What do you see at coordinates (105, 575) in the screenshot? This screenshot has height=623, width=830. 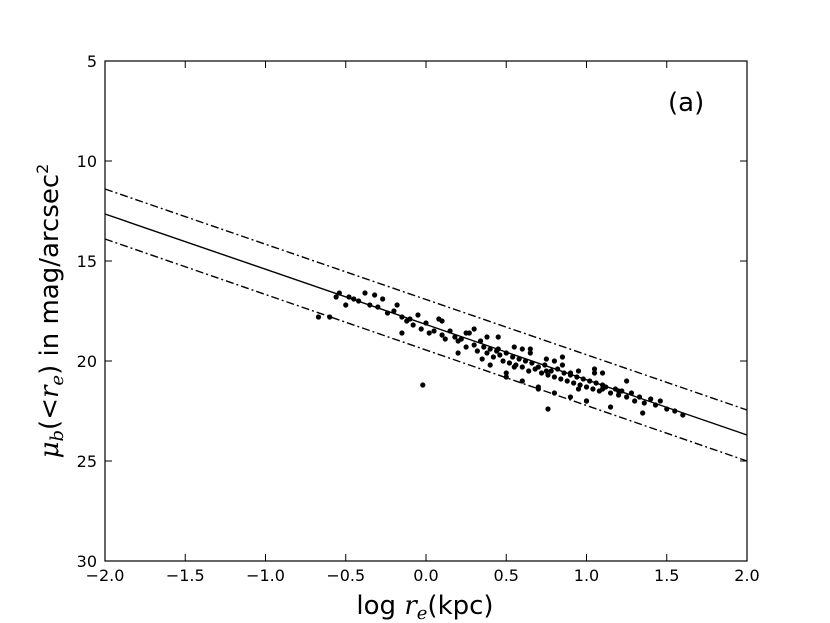 I see `x-tick-label: −2.0` at bounding box center [105, 575].